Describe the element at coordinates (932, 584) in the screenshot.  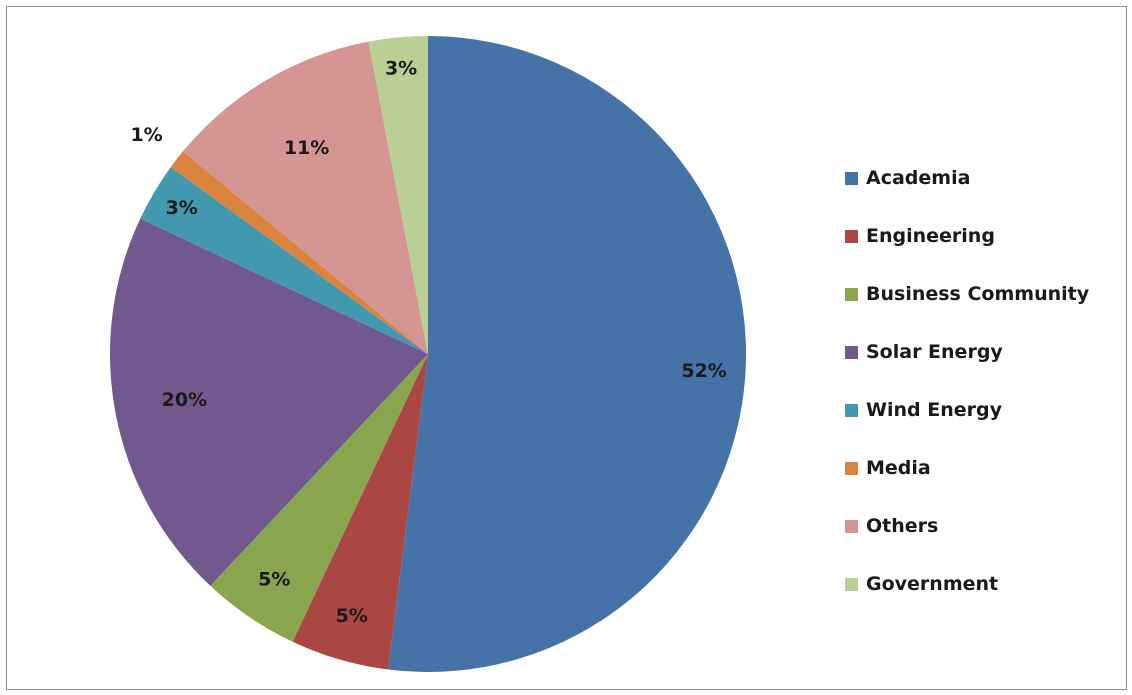
I see `legend-label: Government` at that location.